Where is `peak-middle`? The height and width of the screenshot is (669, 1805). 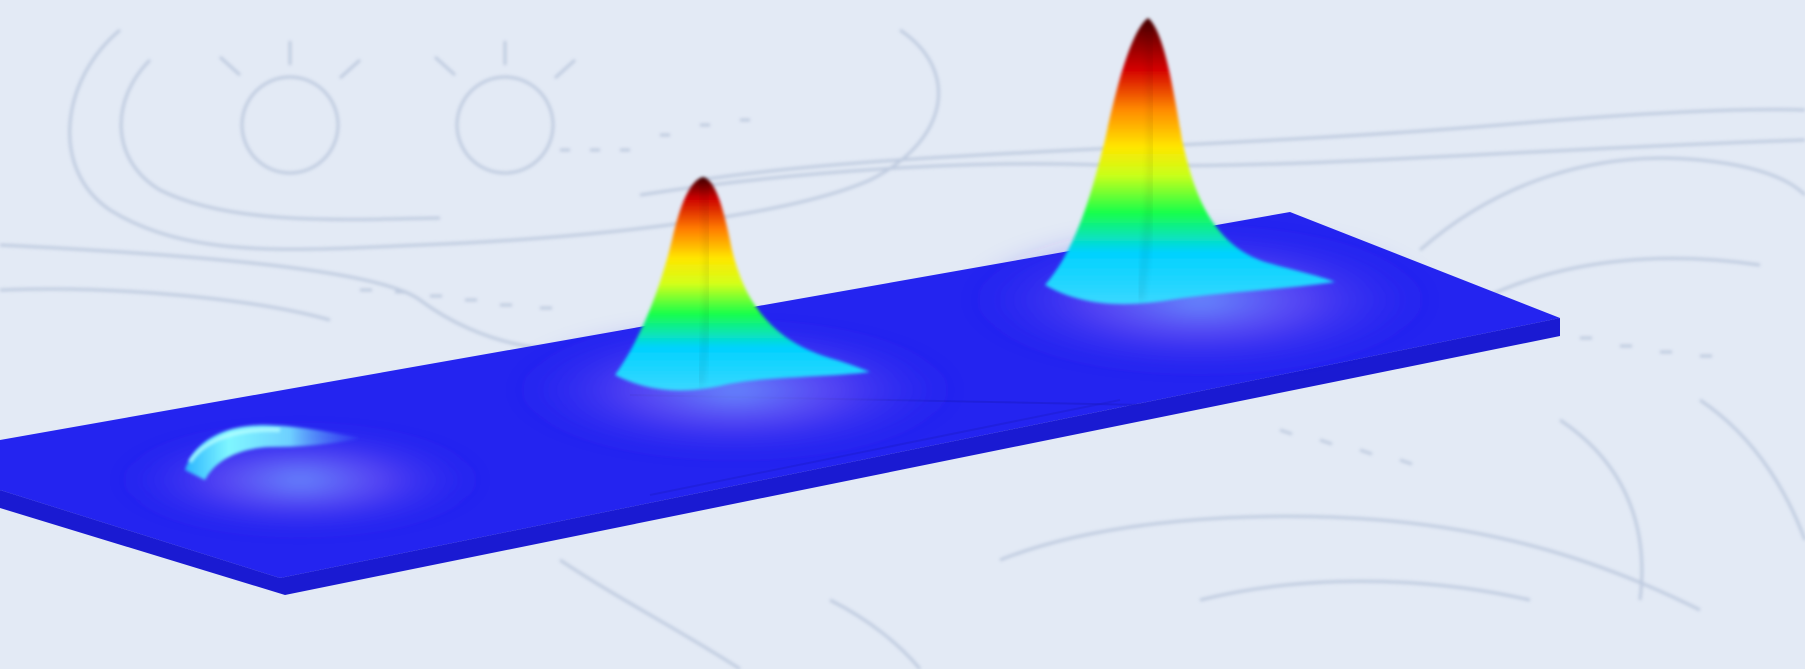
peak-middle is located at coordinates (742, 284).